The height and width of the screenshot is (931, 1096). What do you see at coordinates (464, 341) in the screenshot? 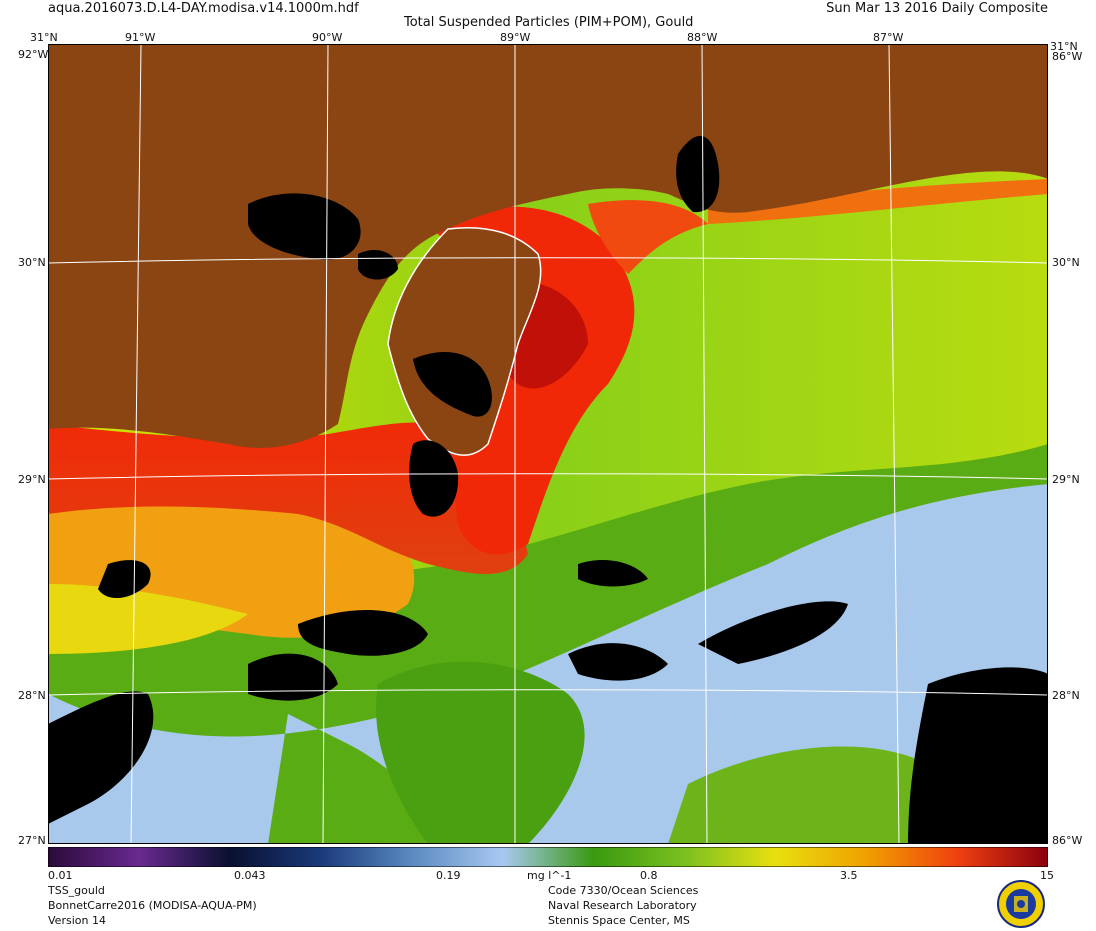
I see `land-delta` at bounding box center [464, 341].